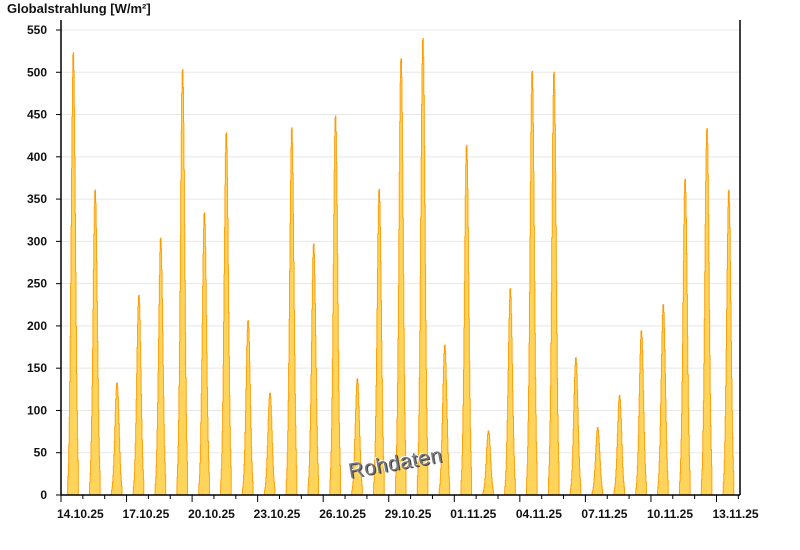 This screenshot has width=800, height=550. I want to click on y-tick-label: 300, so click(37, 241).